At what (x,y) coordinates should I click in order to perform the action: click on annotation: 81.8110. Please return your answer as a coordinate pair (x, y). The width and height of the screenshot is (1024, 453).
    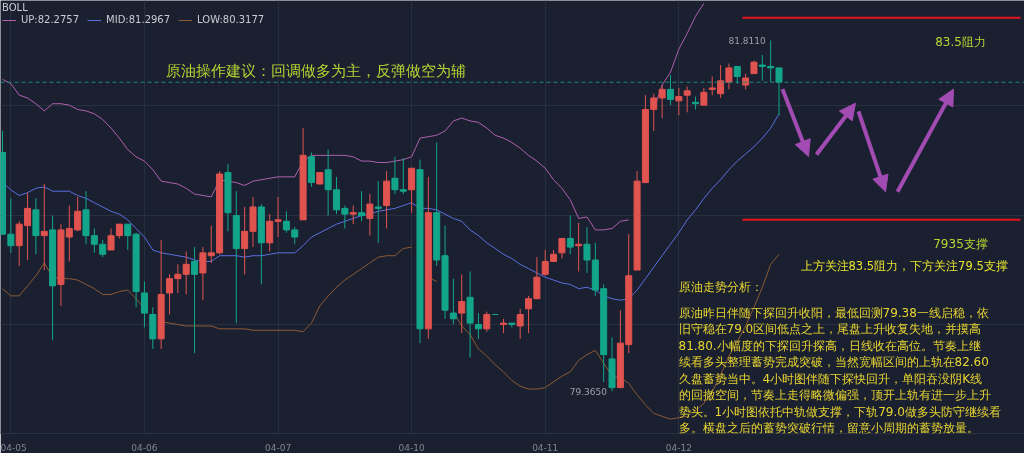
    Looking at the image, I should click on (747, 41).